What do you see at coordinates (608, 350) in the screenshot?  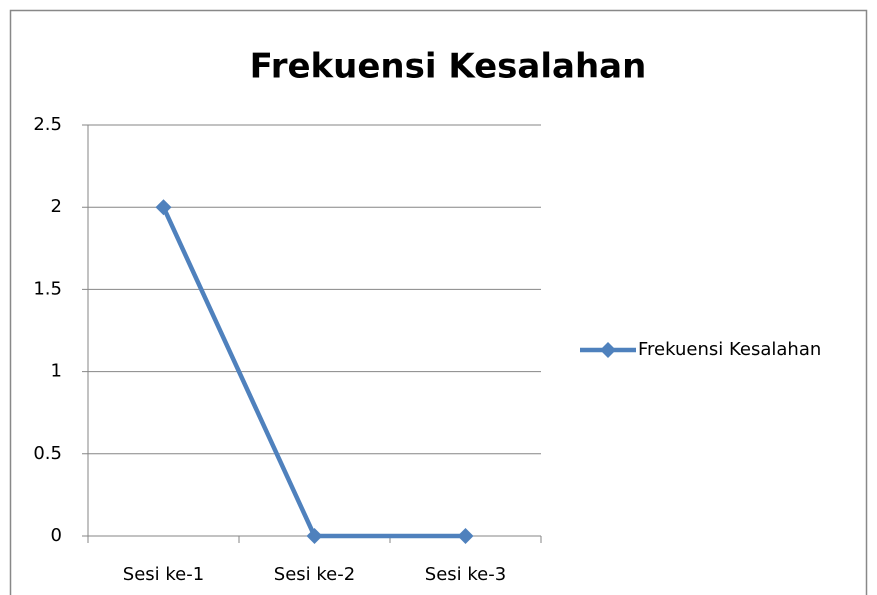 I see `legend-marker` at bounding box center [608, 350].